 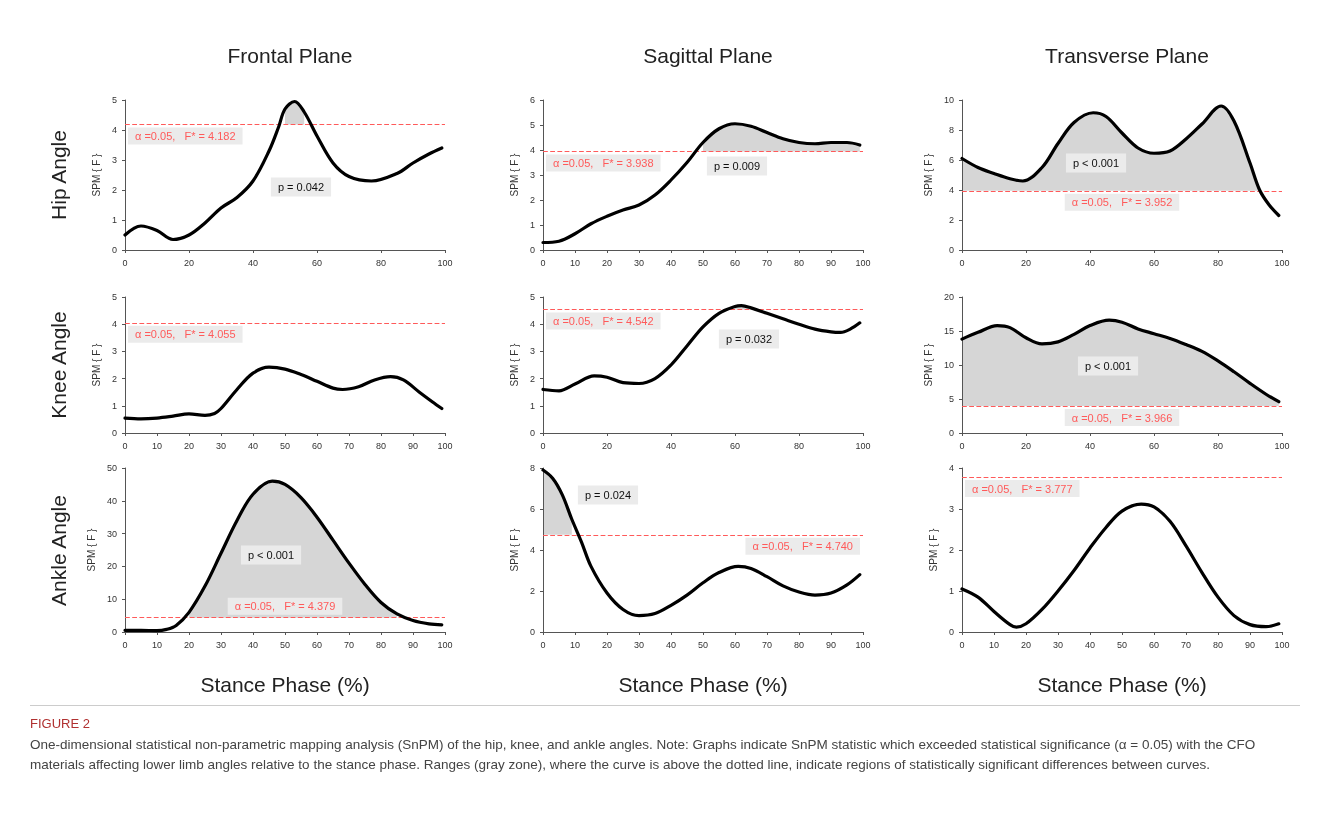 What do you see at coordinates (1127, 55) in the screenshot?
I see `chart-title: Transverse Plane` at bounding box center [1127, 55].